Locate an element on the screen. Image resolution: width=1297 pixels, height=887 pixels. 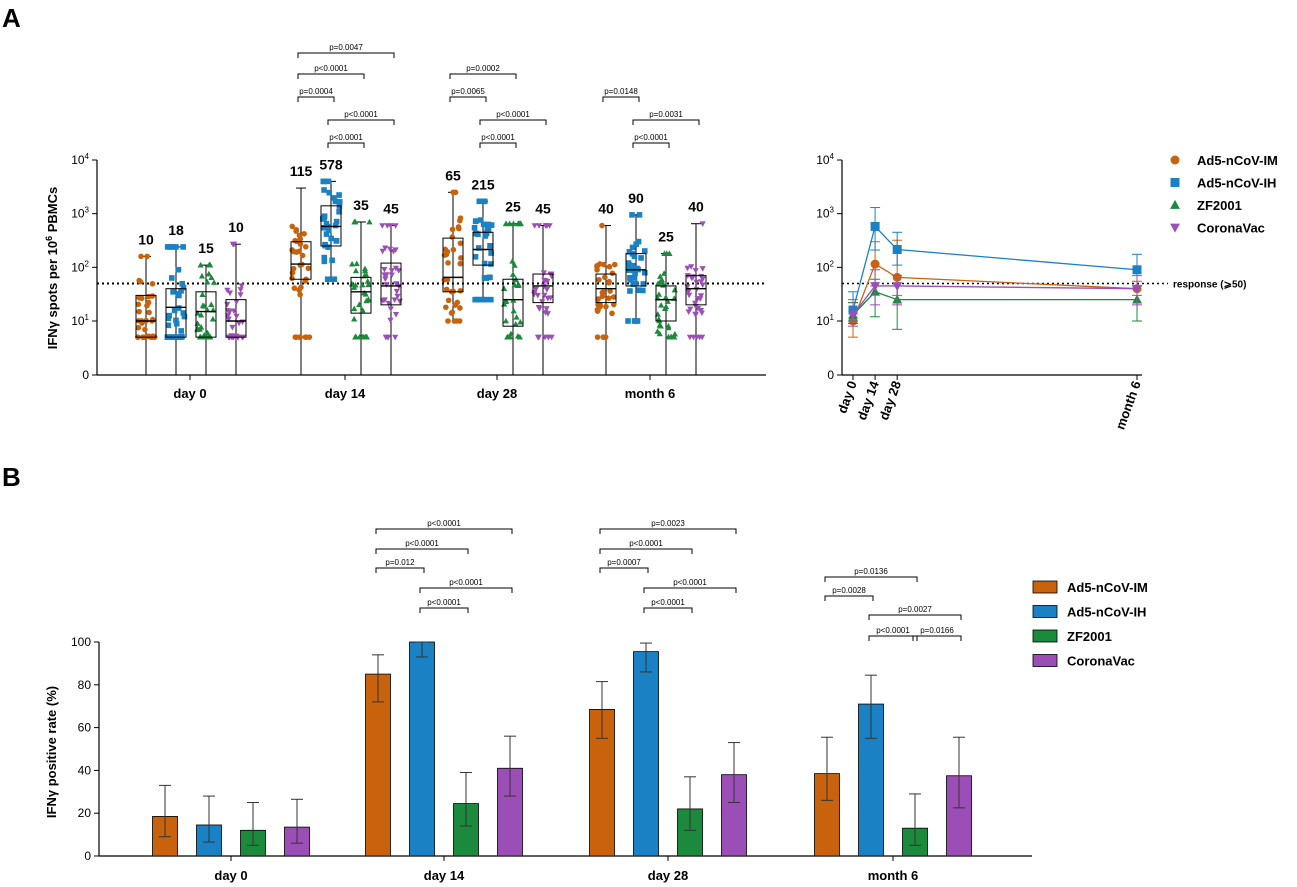
a-median-label: 15 is located at coordinates (206, 248).